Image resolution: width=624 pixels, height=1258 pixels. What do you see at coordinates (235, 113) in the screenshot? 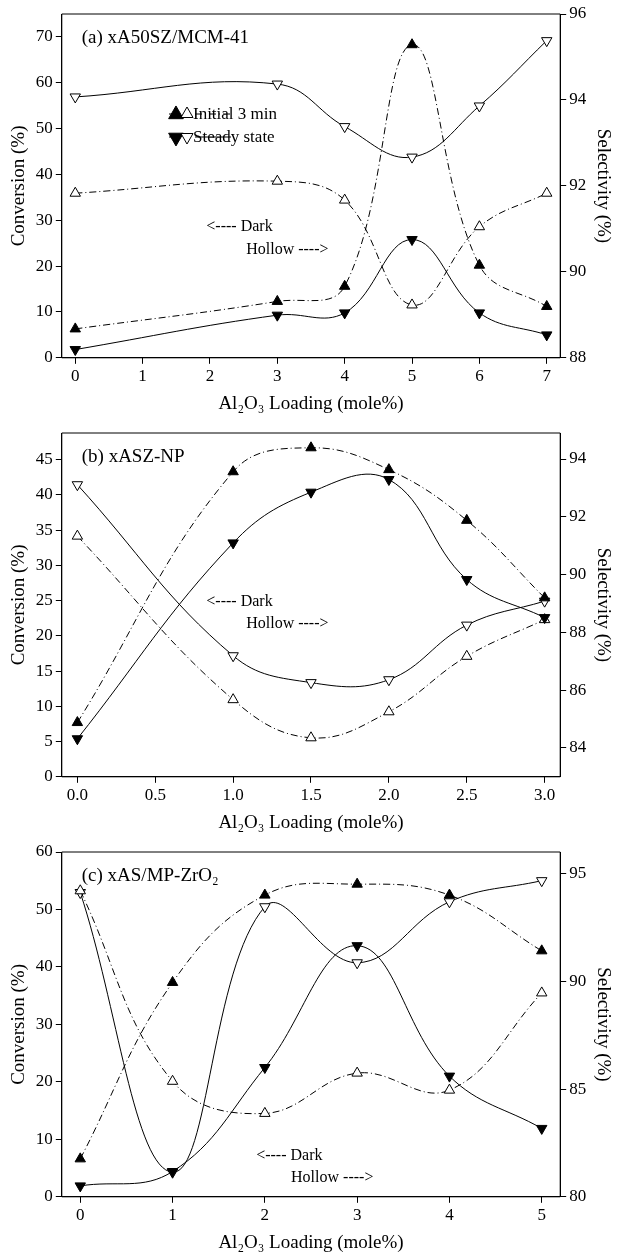
I see `legend-label: Initial 3 min` at bounding box center [235, 113].